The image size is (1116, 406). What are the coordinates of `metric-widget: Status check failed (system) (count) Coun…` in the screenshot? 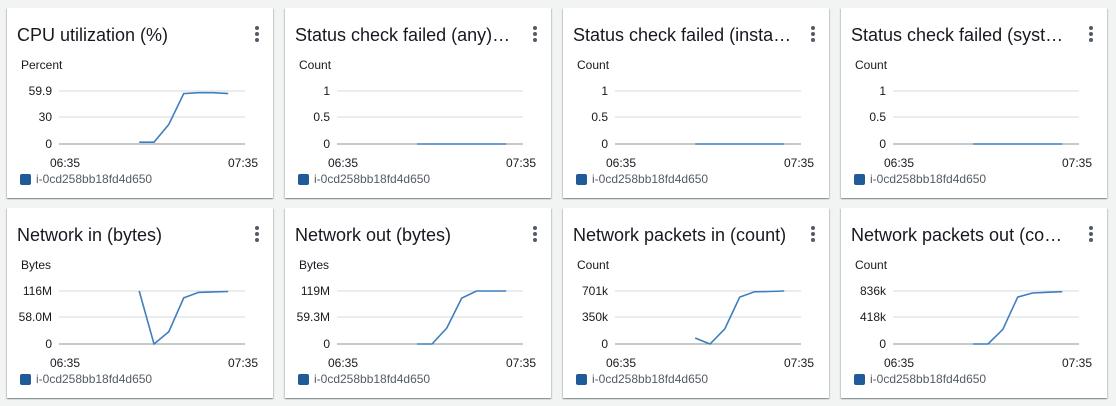 It's located at (974, 103).